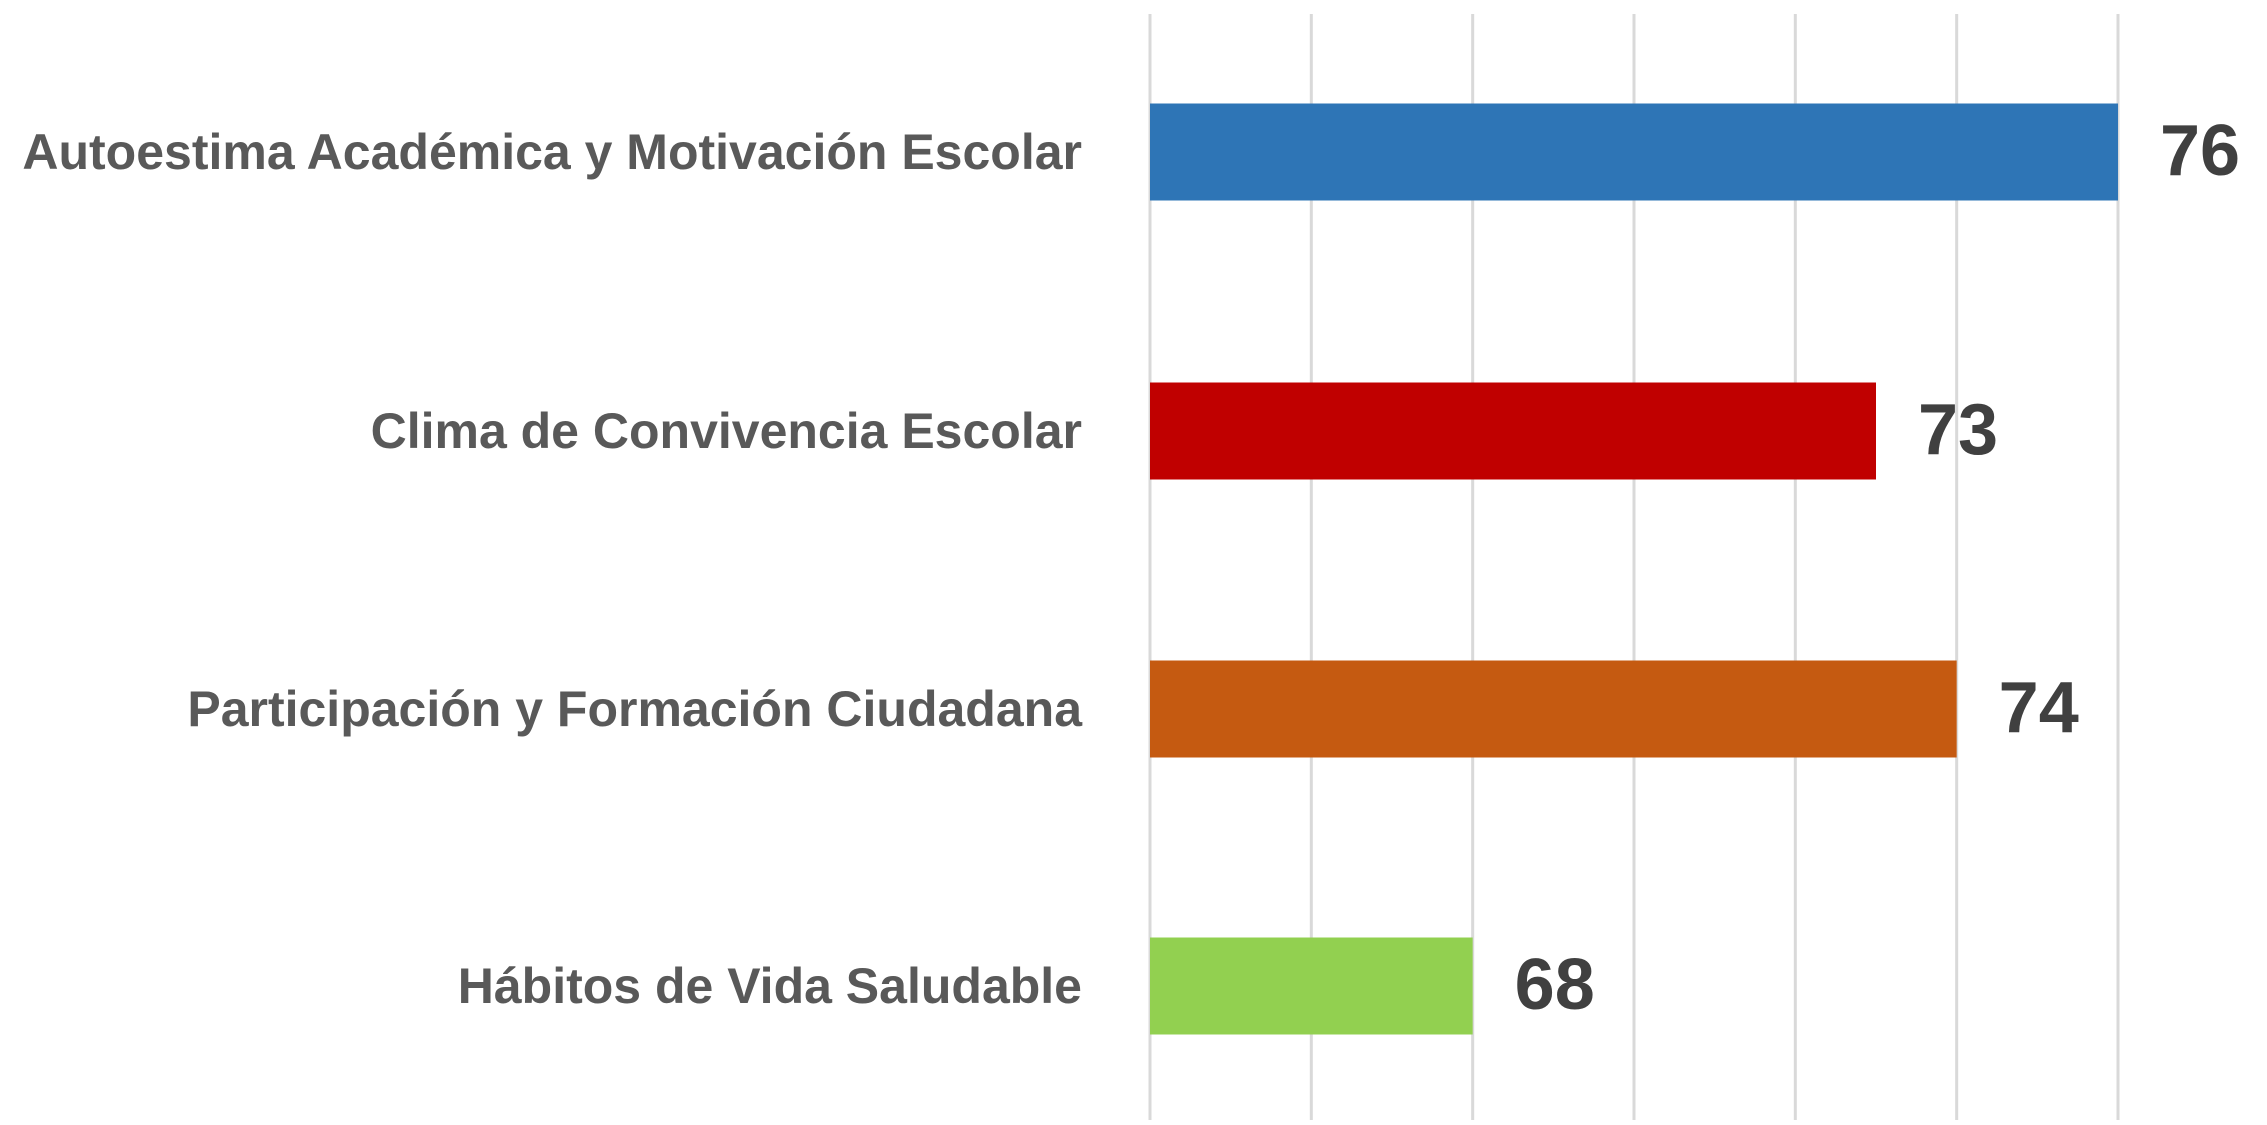 The image size is (2267, 1125). What do you see at coordinates (1555, 985) in the screenshot?
I see `value-label: 68` at bounding box center [1555, 985].